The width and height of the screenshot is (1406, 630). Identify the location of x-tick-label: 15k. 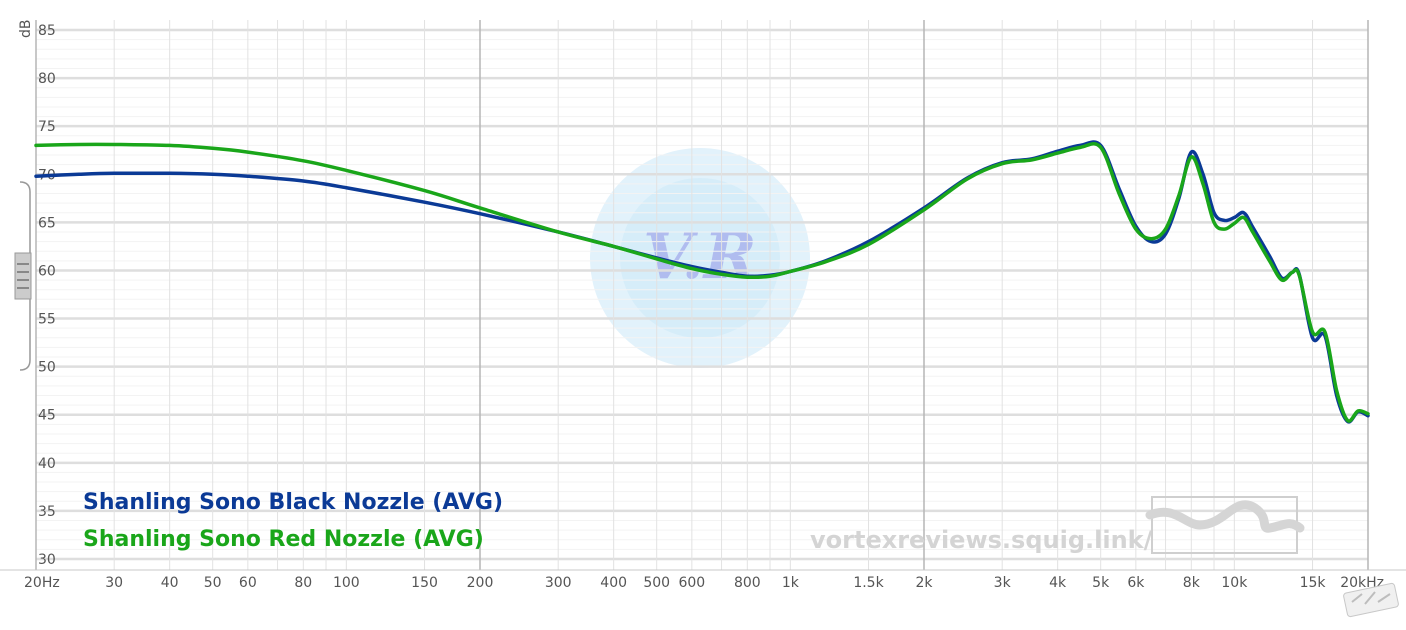
(1313, 583).